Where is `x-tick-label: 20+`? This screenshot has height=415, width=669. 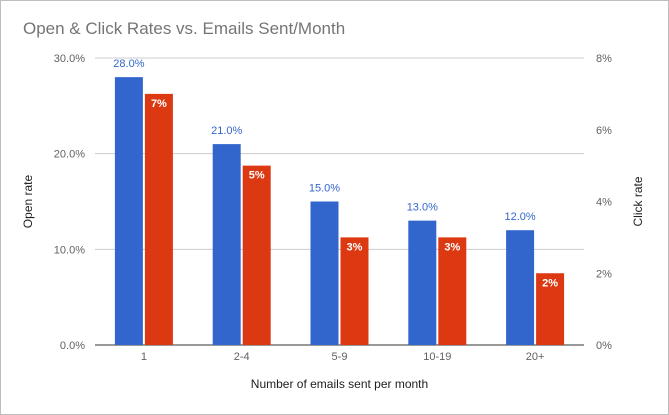 x-tick-label: 20+ is located at coordinates (535, 357).